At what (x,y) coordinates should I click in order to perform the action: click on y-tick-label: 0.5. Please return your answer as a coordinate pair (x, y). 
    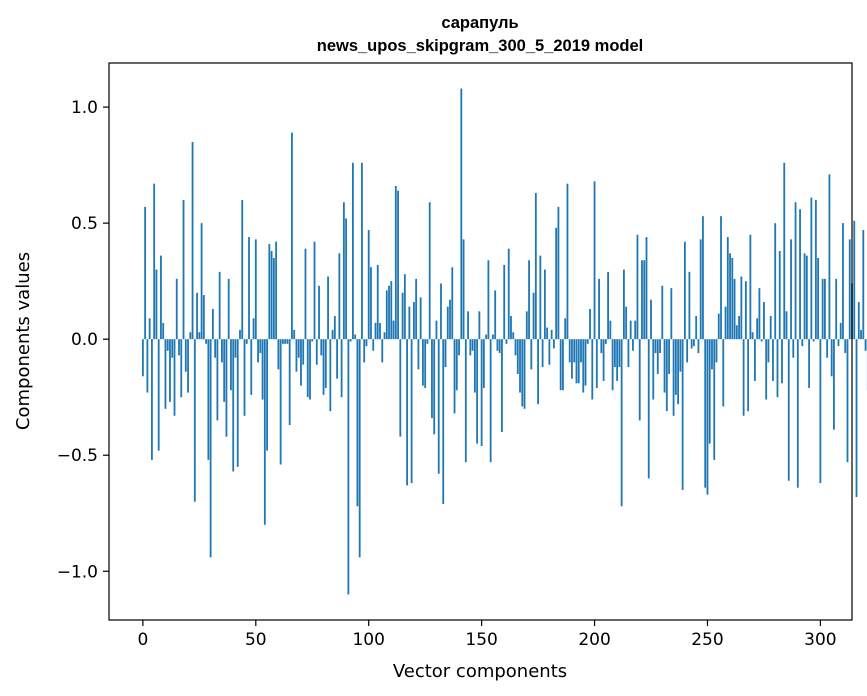
    Looking at the image, I should click on (84, 224).